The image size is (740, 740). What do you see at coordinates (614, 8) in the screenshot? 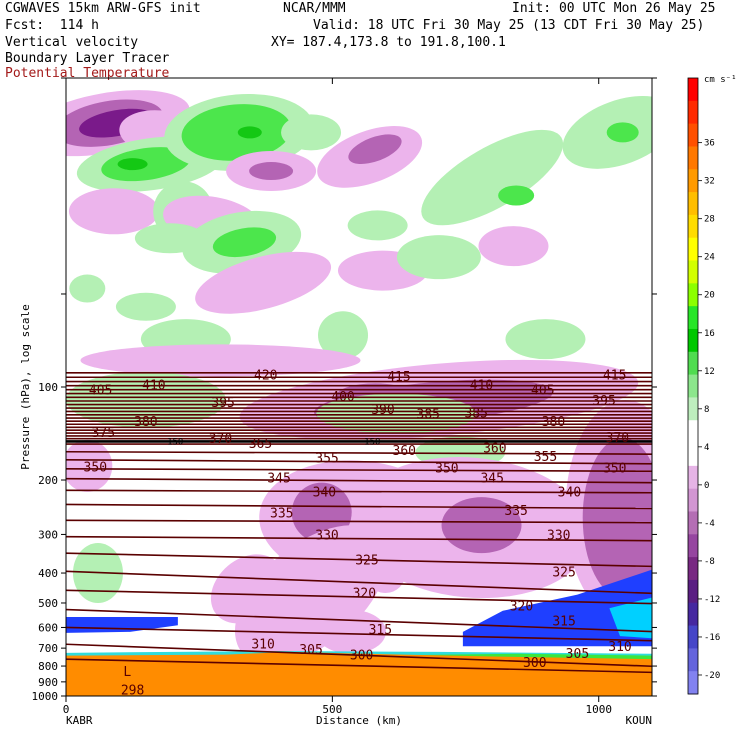
I see `init-time: Init: 00 UTC Mon 26 May 25` at bounding box center [614, 8].